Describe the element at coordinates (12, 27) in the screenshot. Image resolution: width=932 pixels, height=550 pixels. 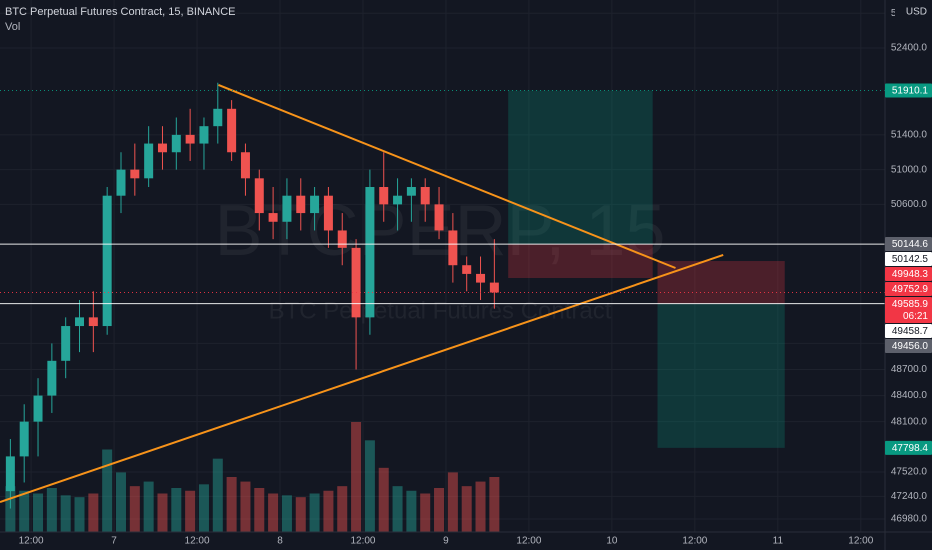
I see `volume-label: Vol` at that location.